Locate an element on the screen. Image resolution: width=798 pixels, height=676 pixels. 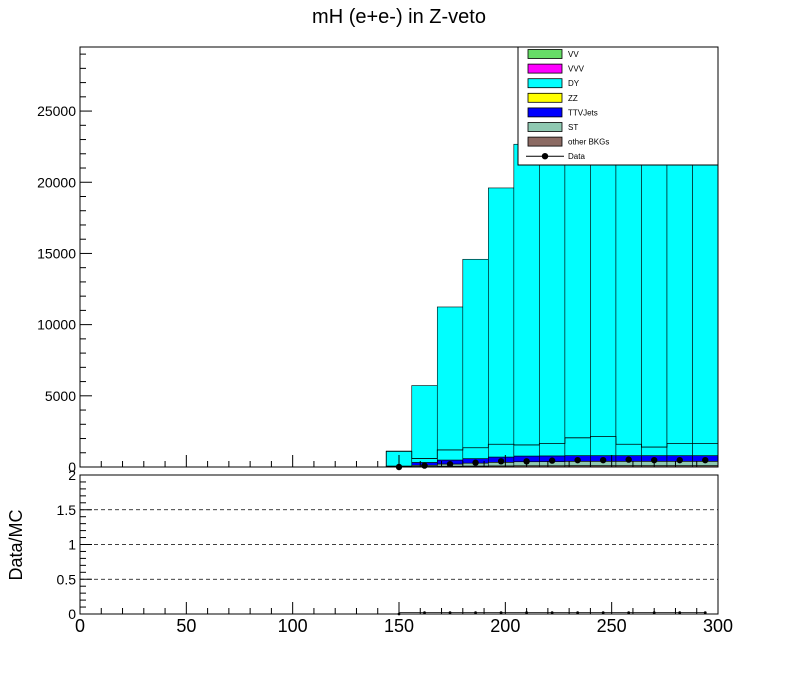
x-tick-label: 50 is located at coordinates (186, 626).